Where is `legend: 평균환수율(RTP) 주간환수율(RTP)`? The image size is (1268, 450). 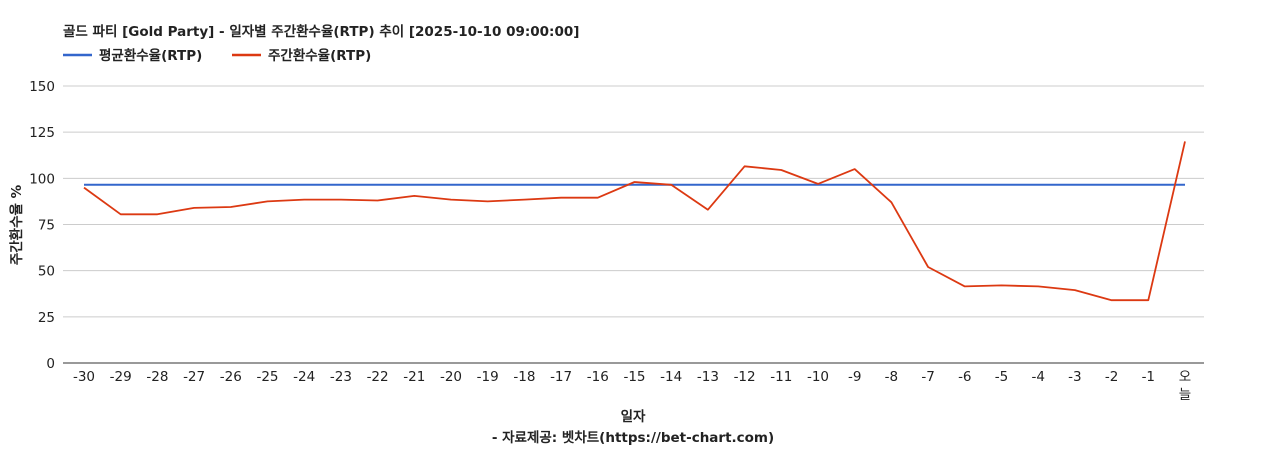 legend: 평균환수율(RTP) 주간환수율(RTP) is located at coordinates (217, 55).